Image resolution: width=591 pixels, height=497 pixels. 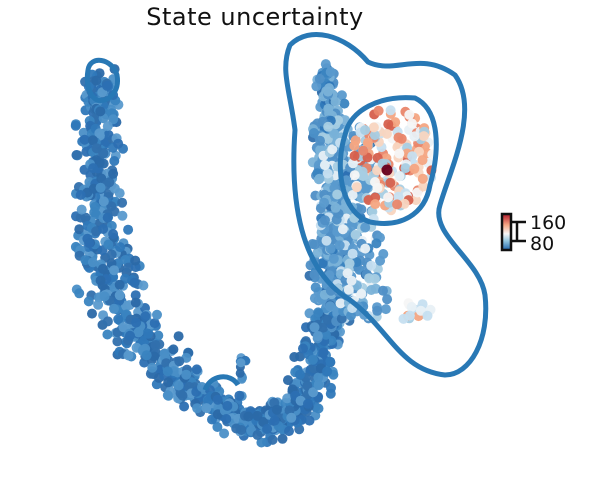 What do you see at coordinates (255, 17) in the screenshot?
I see `chart-title: State uncertainty` at bounding box center [255, 17].